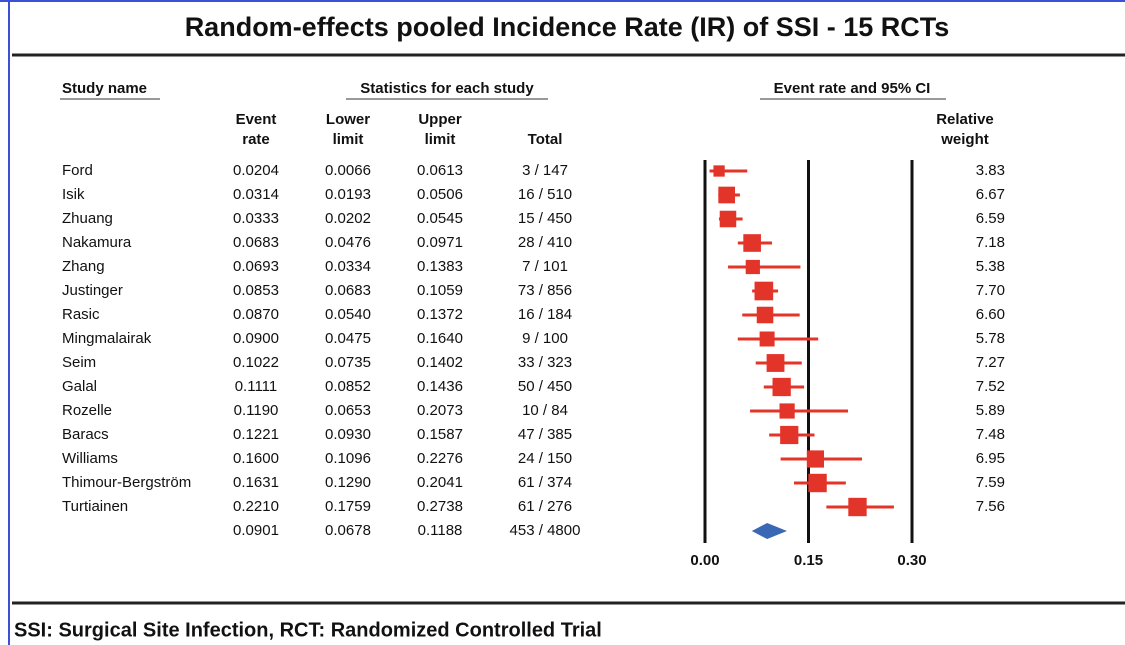 The height and width of the screenshot is (645, 1125). I want to click on study-name: Rasic, so click(81, 314).